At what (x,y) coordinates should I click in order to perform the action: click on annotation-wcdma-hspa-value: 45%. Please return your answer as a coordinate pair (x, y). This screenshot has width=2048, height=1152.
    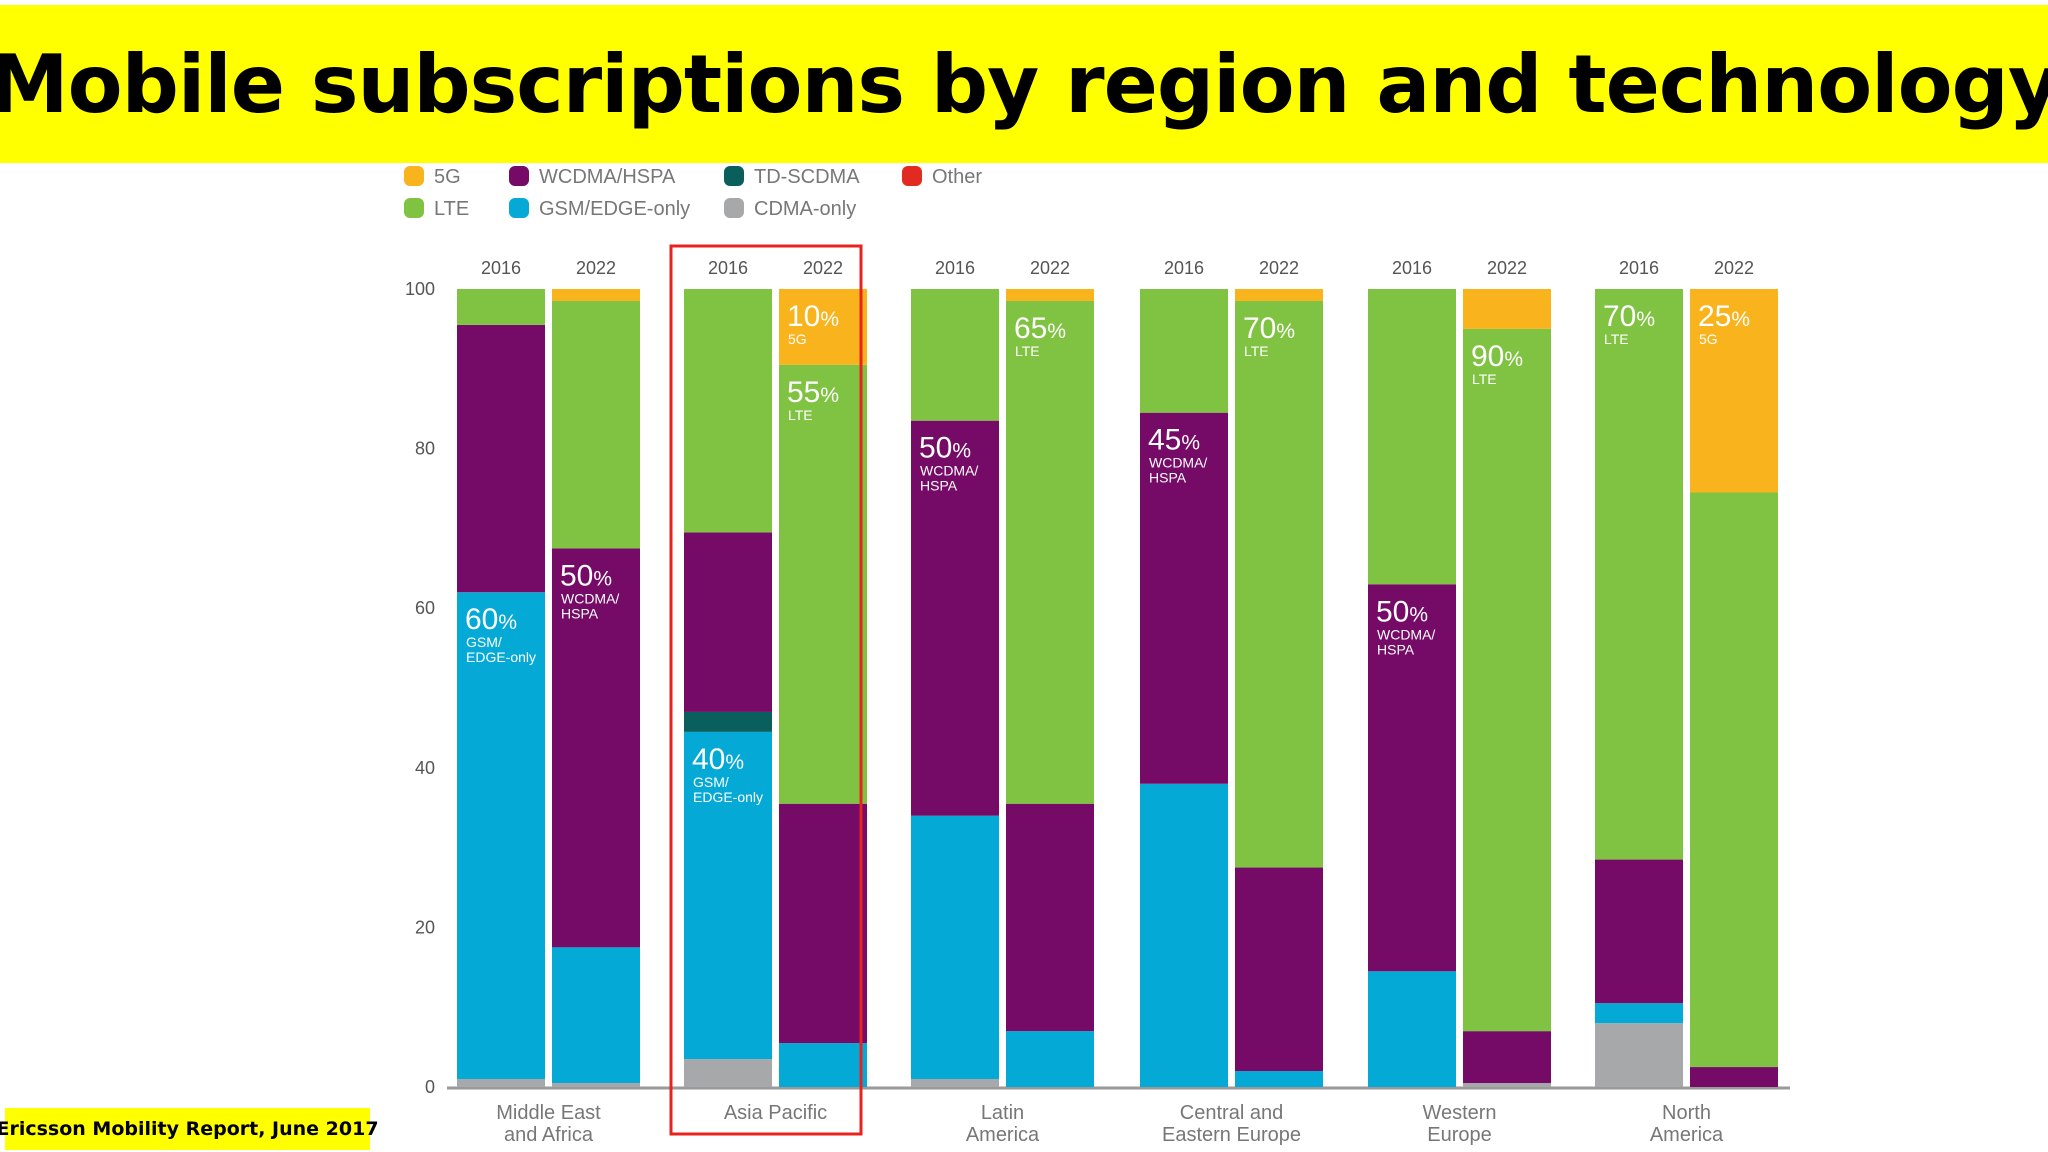
    Looking at the image, I should click on (1174, 440).